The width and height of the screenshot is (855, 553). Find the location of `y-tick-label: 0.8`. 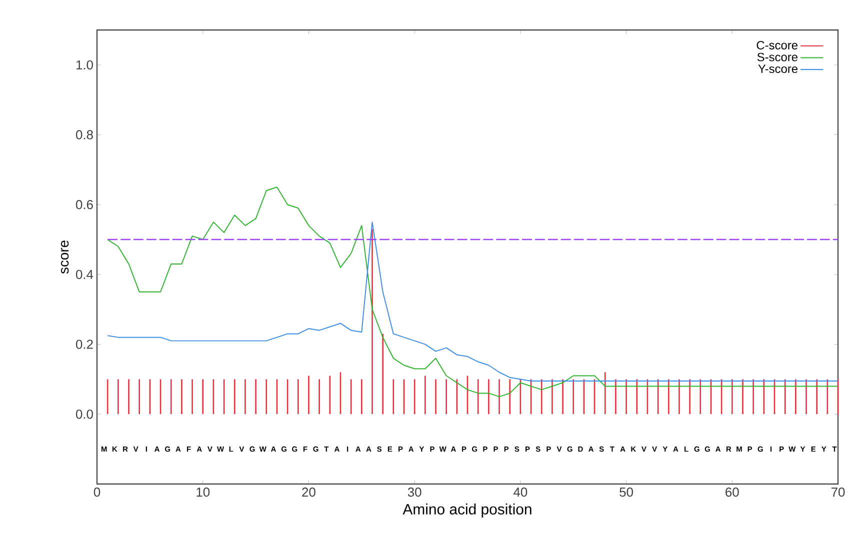

y-tick-label: 0.8 is located at coordinates (84, 135).